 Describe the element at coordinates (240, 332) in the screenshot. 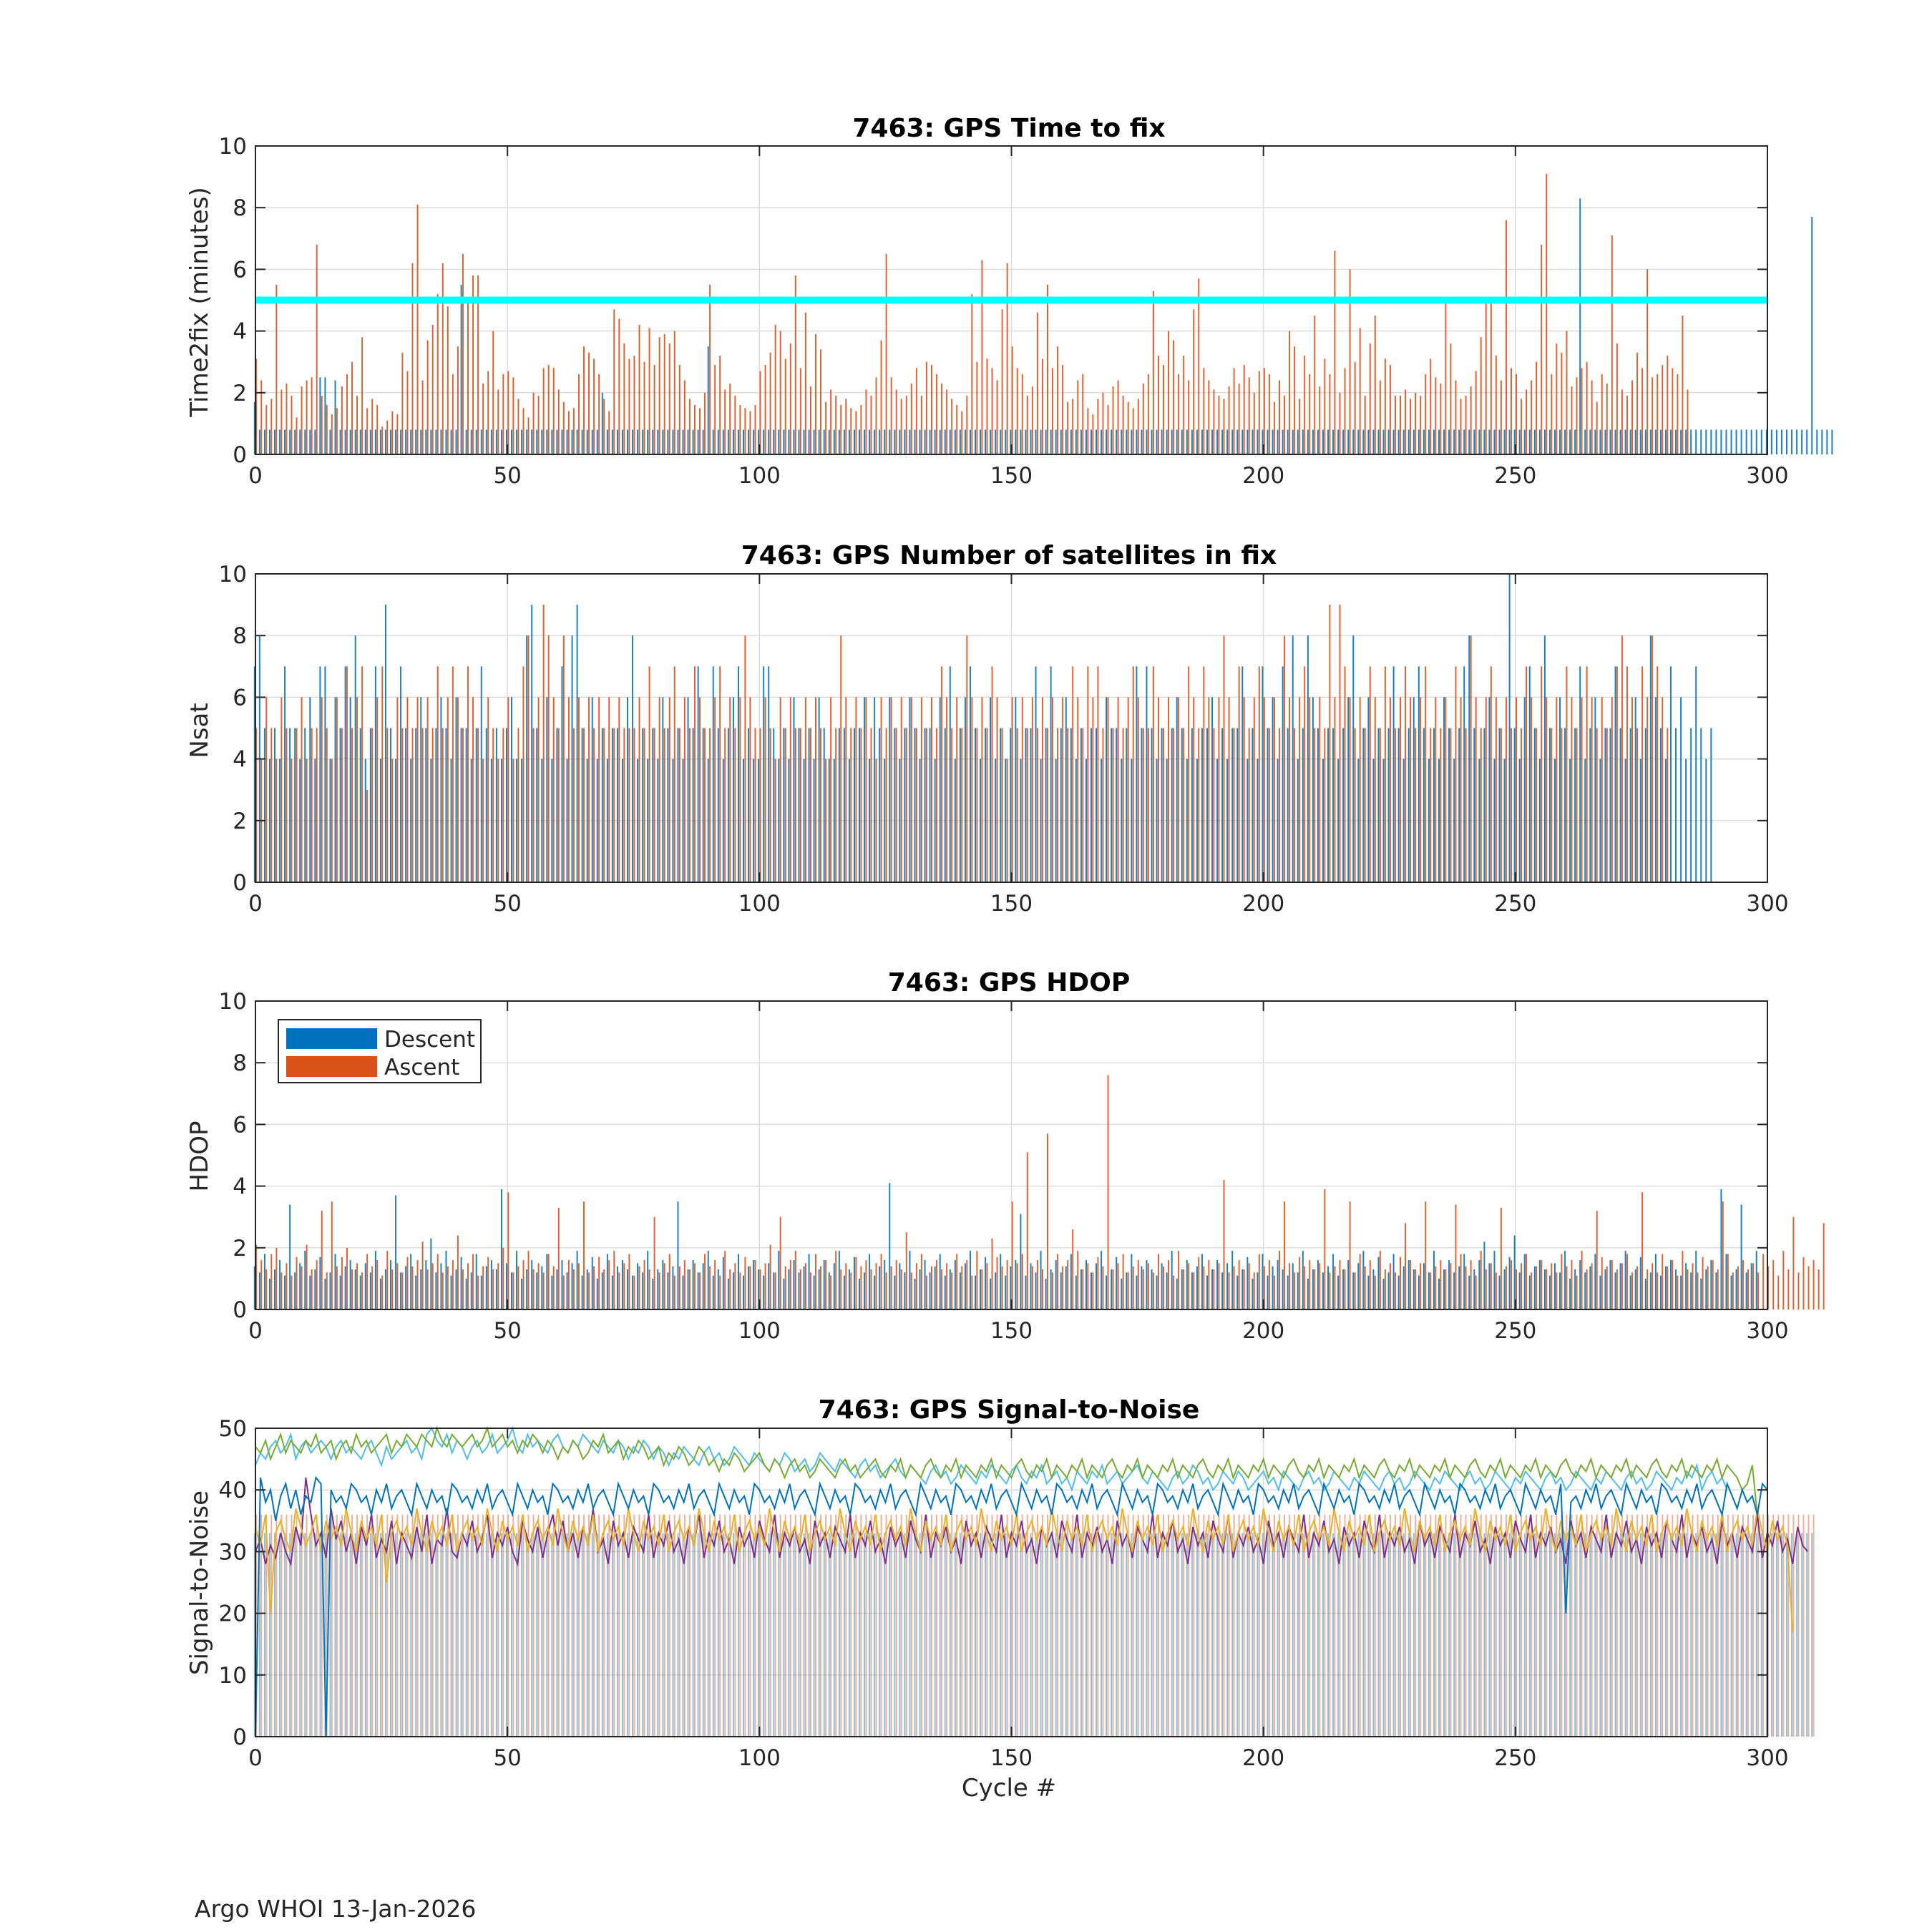

I see `time2fix-ytick-label: 4` at that location.